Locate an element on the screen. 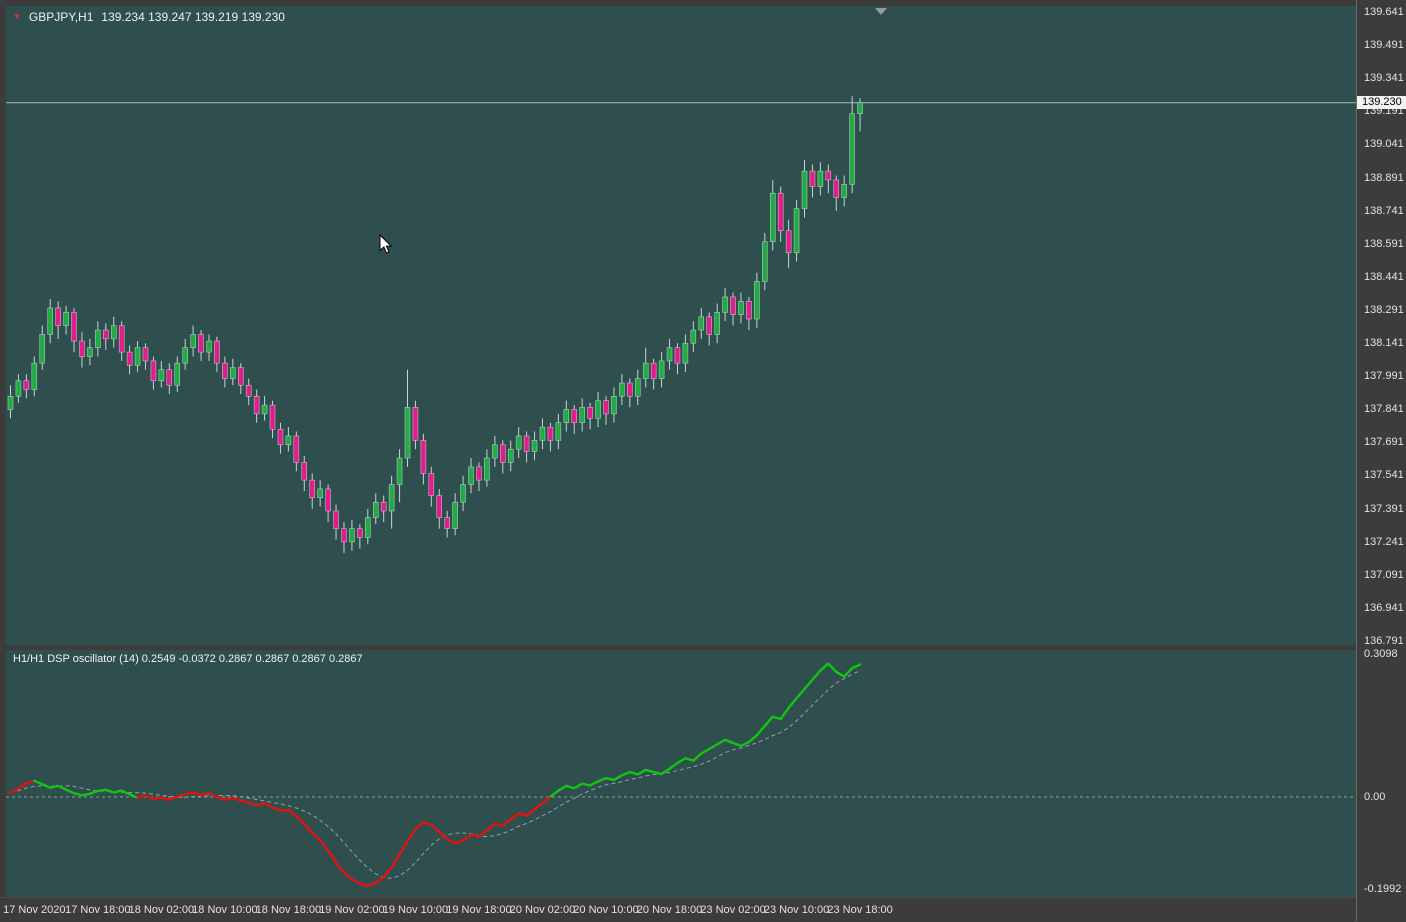  symbol-dropdown-icon: ▼ is located at coordinates (17, 16).